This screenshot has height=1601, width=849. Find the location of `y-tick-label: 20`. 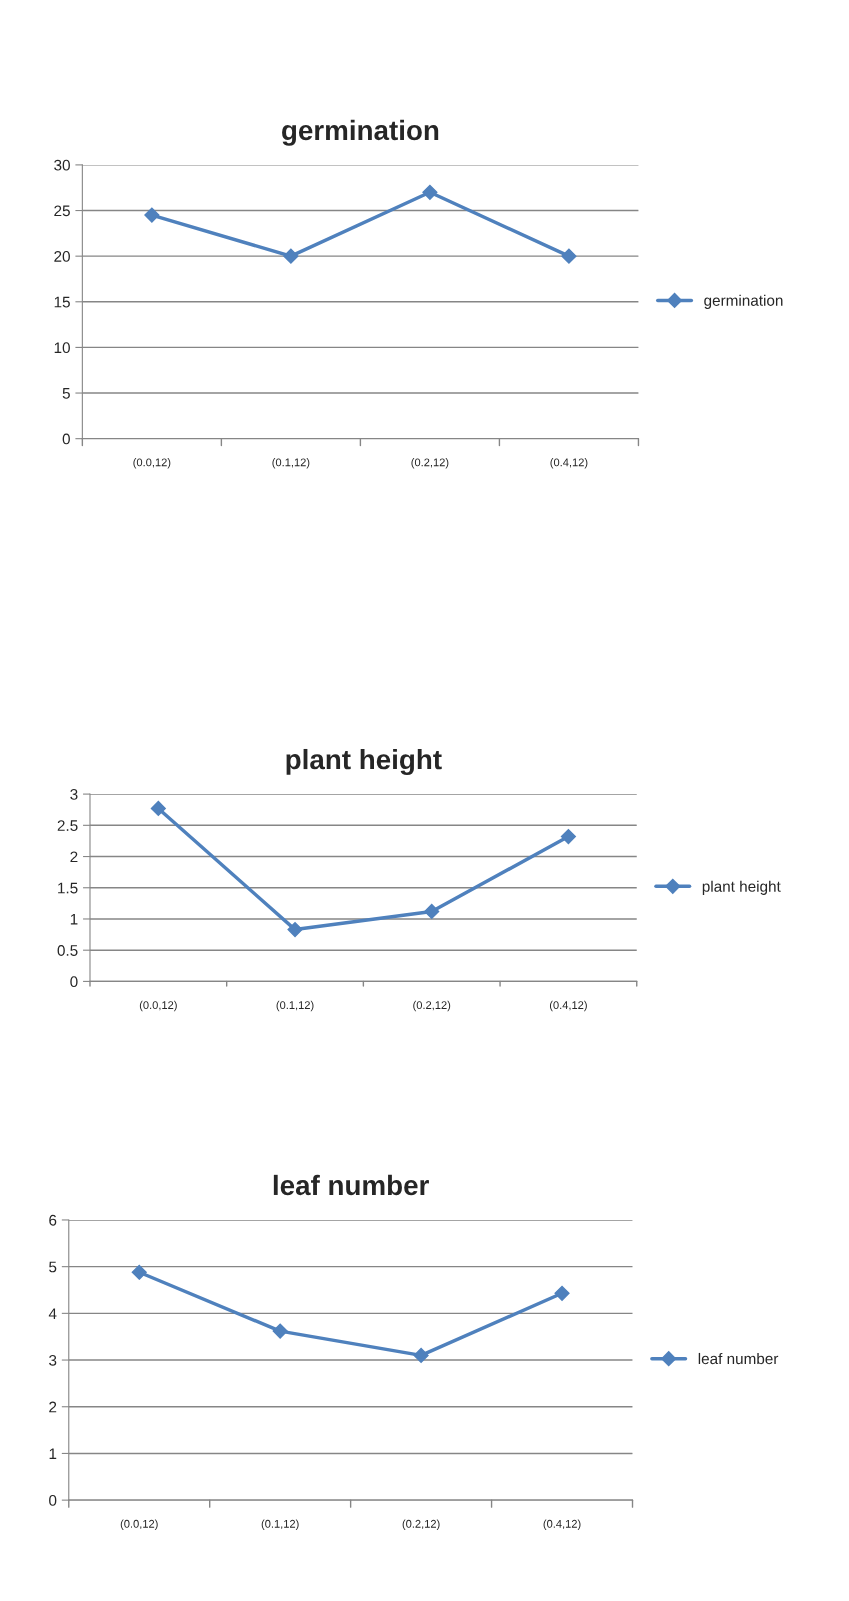

y-tick-label: 20 is located at coordinates (62, 256).